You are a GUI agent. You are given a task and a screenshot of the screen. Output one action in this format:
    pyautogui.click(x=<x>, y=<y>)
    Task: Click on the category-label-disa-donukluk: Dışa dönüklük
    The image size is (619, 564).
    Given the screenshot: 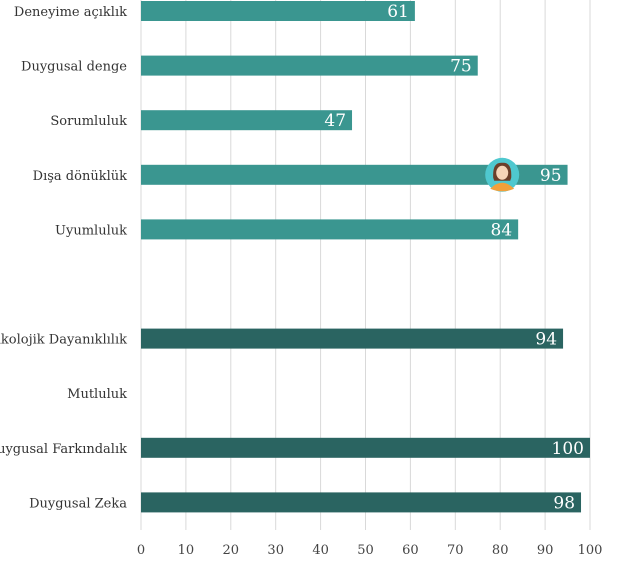 What is the action you would take?
    pyautogui.click(x=80, y=176)
    